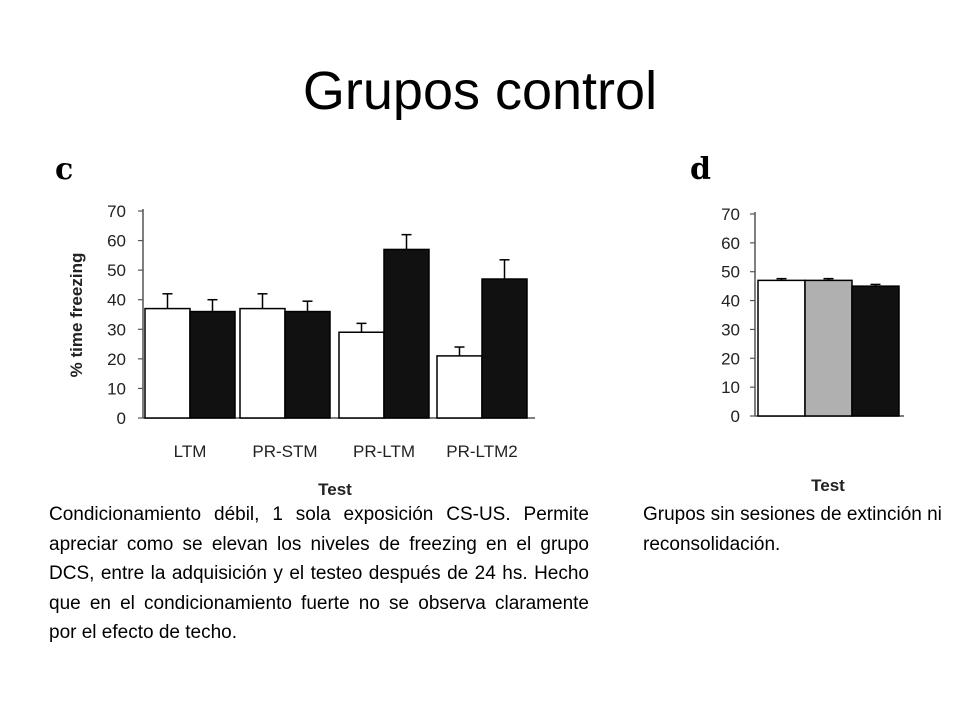 Image resolution: width=960 pixels, height=720 pixels. I want to click on chart-c-y-tick-label: 40, so click(116, 300).